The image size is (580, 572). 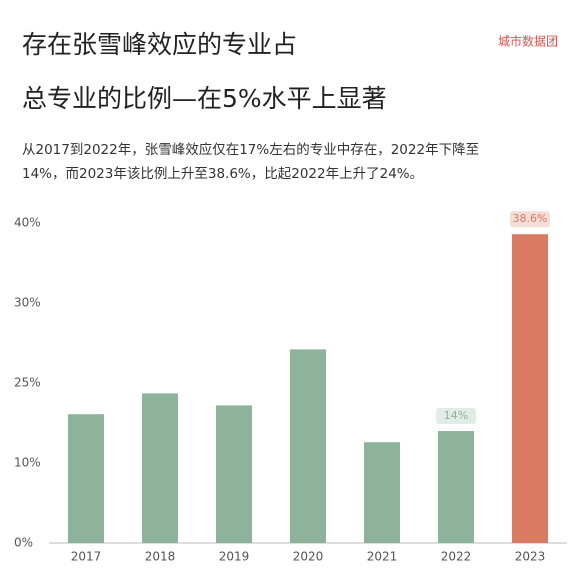 What do you see at coordinates (23, 543) in the screenshot?
I see `y-tick-label: 0%` at bounding box center [23, 543].